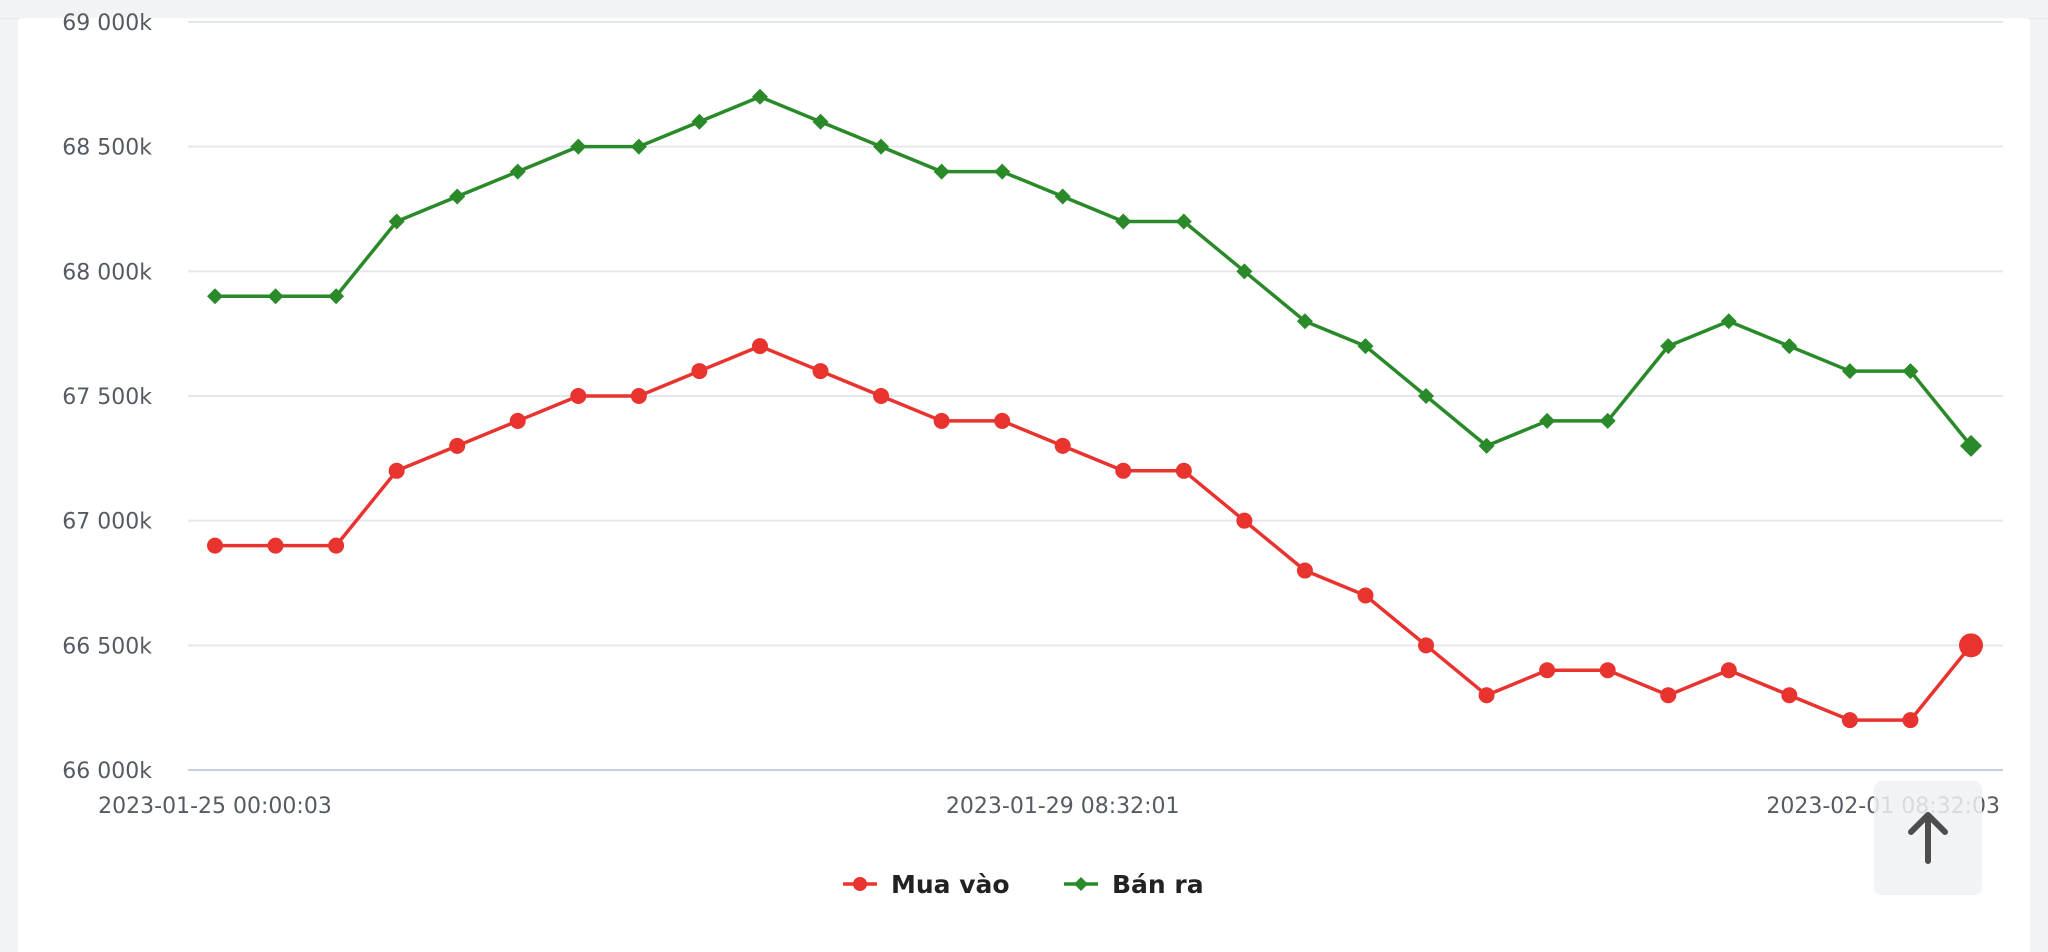 This screenshot has width=2048, height=952. What do you see at coordinates (1158, 884) in the screenshot?
I see `legend-label: Bán ra` at bounding box center [1158, 884].